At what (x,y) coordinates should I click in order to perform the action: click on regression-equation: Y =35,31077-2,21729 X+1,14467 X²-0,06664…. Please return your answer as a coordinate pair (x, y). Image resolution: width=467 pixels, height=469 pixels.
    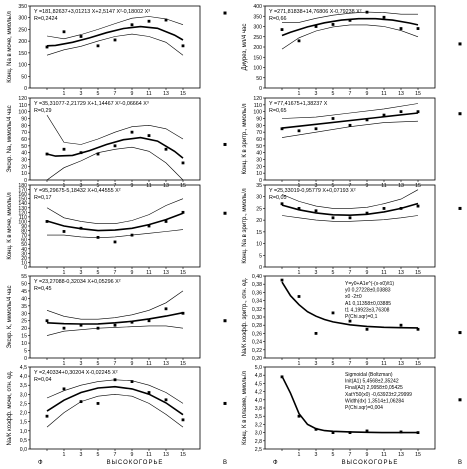
    Looking at the image, I should click on (91, 104).